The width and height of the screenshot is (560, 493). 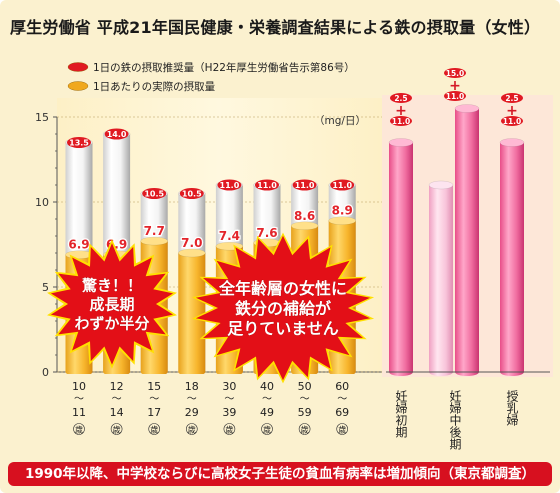 I want to click on actual-value-label: 7.4, so click(x=229, y=236).